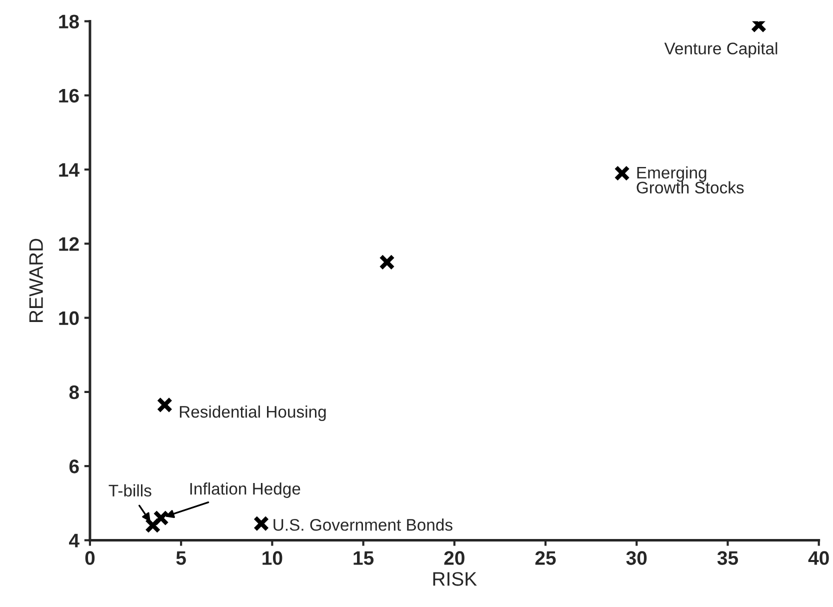 The width and height of the screenshot is (833, 607). I want to click on x-tick-label: 15, so click(364, 558).